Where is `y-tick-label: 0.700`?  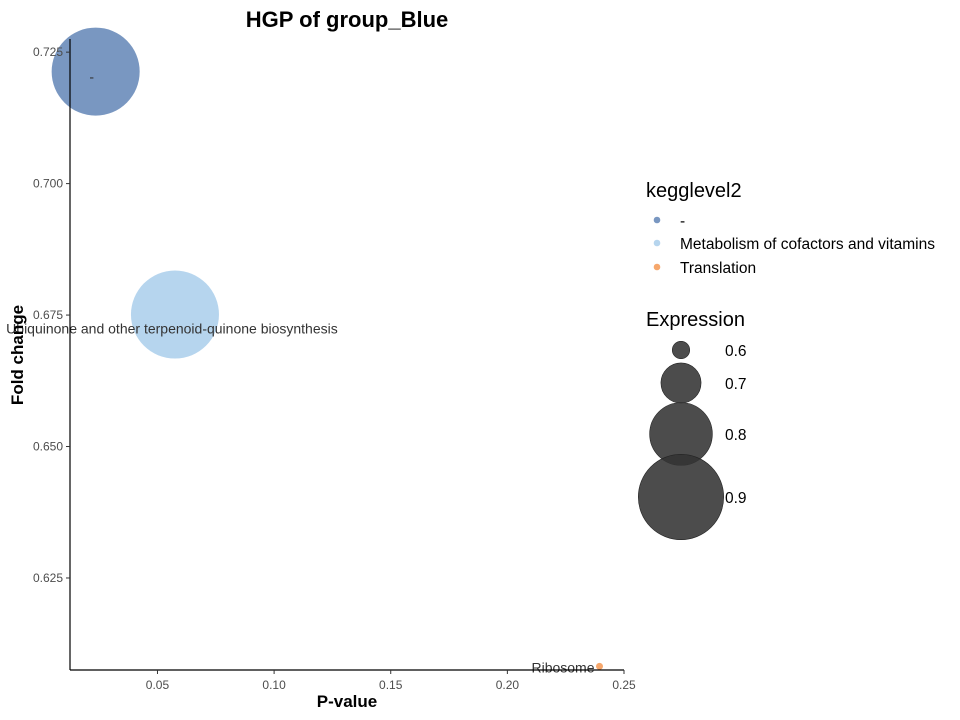
y-tick-label: 0.700 is located at coordinates (48, 184).